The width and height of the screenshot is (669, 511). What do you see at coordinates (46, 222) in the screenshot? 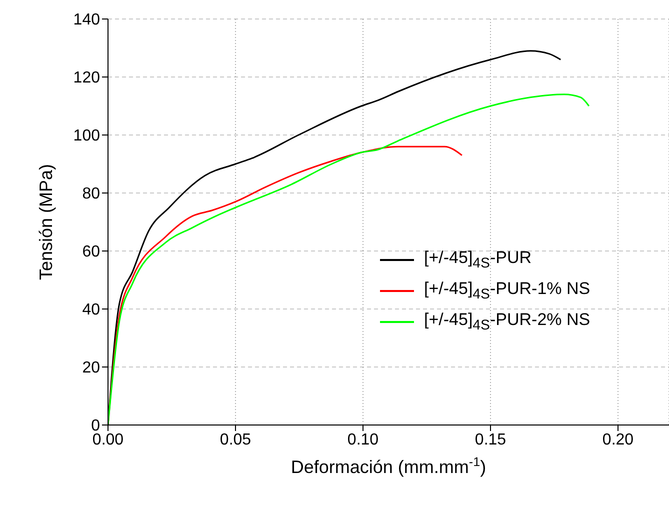
I see `y-axis-title: Tensión (MPa)` at bounding box center [46, 222].